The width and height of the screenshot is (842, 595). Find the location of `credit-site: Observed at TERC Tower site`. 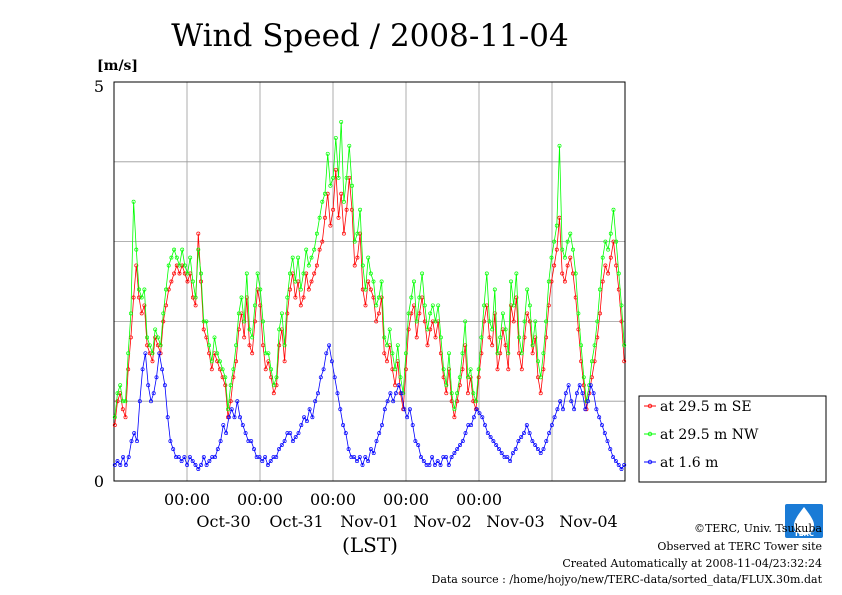

credit-site: Observed at TERC Tower site is located at coordinates (739, 546).